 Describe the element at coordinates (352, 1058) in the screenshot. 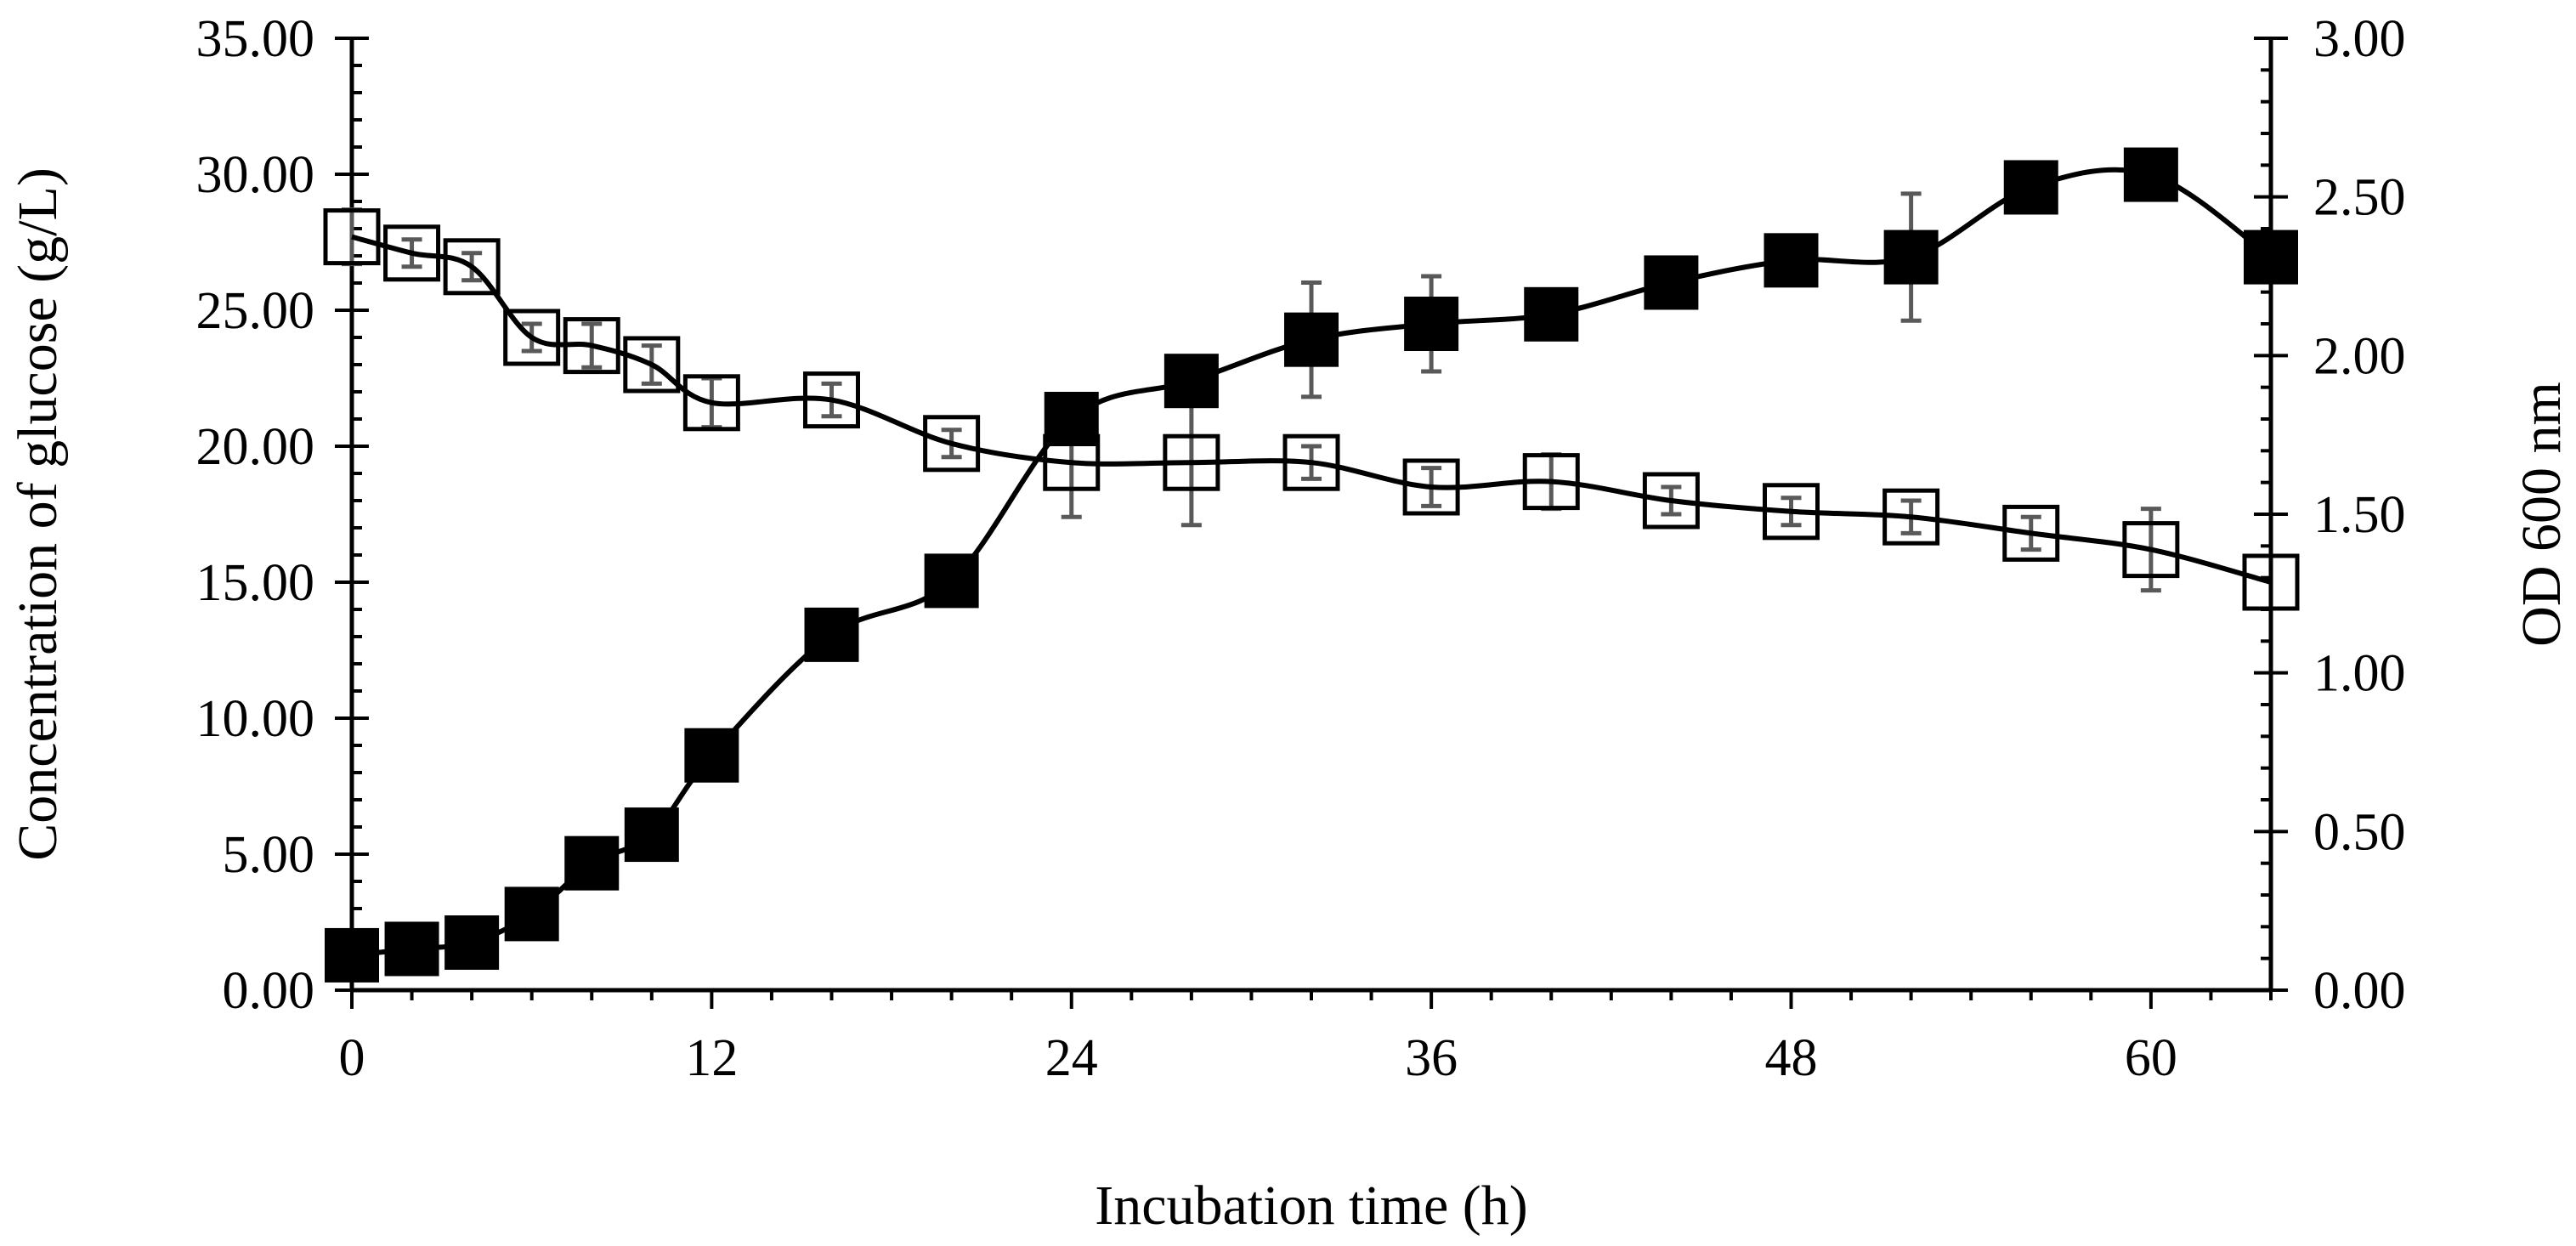

I see `x-tick-label: 0` at that location.